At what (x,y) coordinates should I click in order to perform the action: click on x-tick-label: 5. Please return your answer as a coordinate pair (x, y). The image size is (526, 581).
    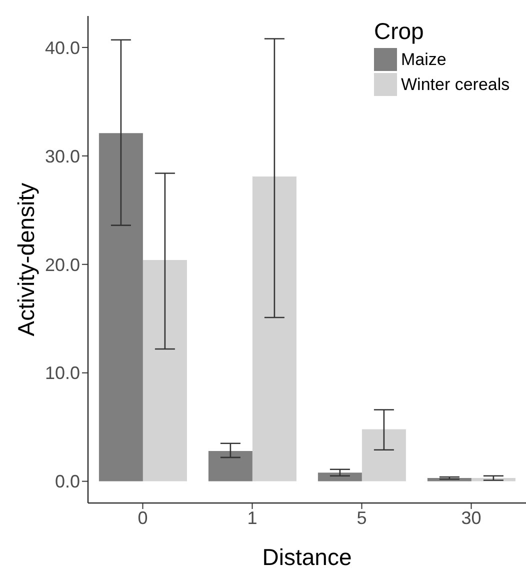
    Looking at the image, I should click on (361, 518).